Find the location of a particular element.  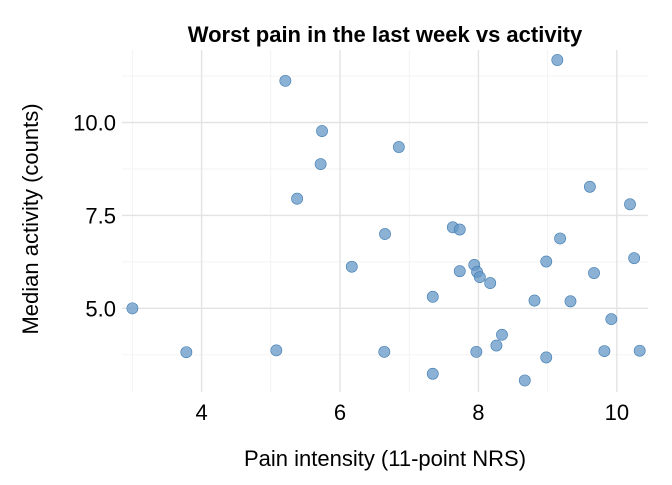

y-tick-label: 7.5 is located at coordinates (100, 215).